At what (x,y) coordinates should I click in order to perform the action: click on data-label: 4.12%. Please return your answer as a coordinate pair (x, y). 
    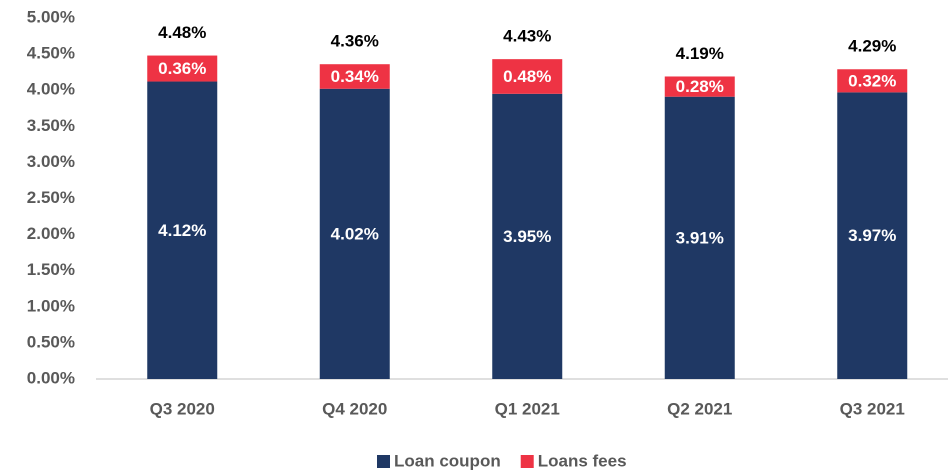
    Looking at the image, I should click on (182, 230).